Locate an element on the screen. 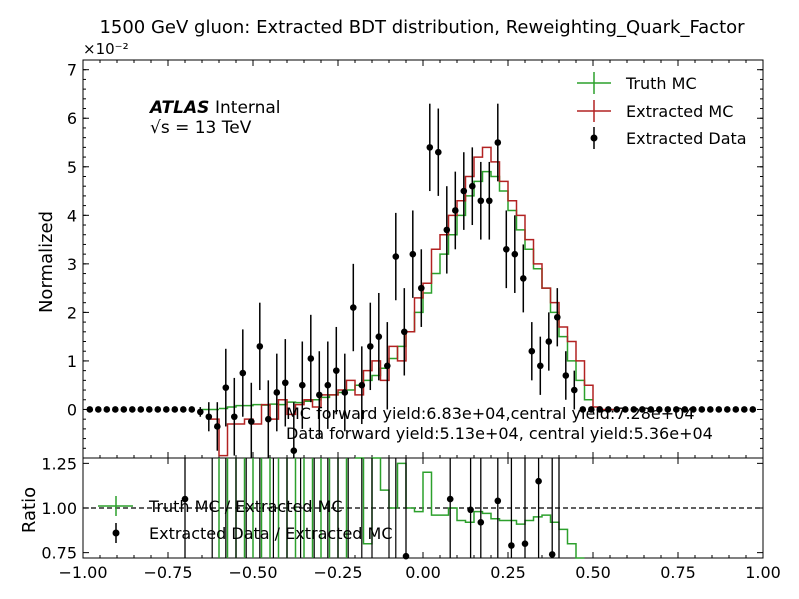 This screenshot has width=799, height=599. legend-label-extracted-data: Extracted Data is located at coordinates (686, 138).